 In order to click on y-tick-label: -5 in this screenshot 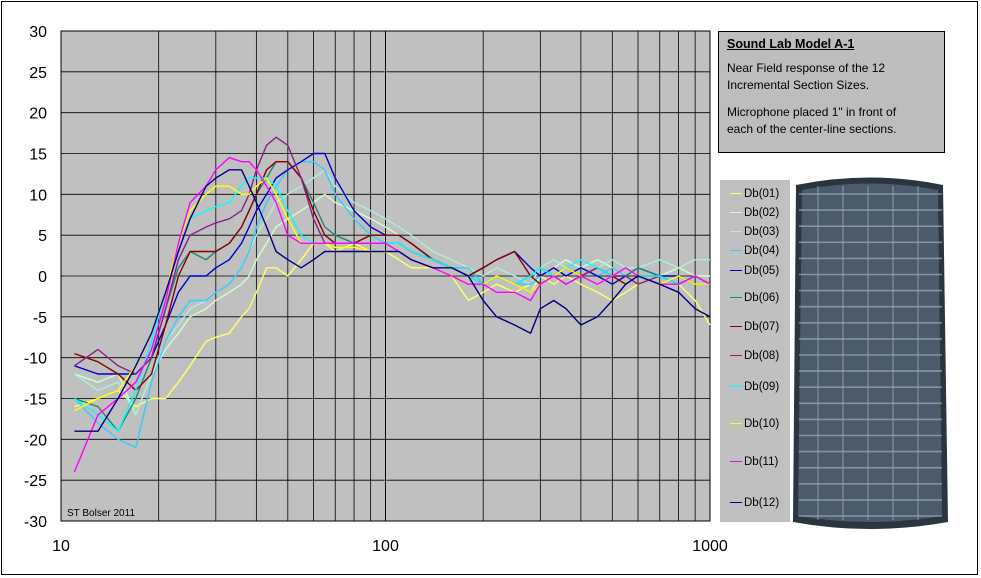, I will do `click(40, 318)`.